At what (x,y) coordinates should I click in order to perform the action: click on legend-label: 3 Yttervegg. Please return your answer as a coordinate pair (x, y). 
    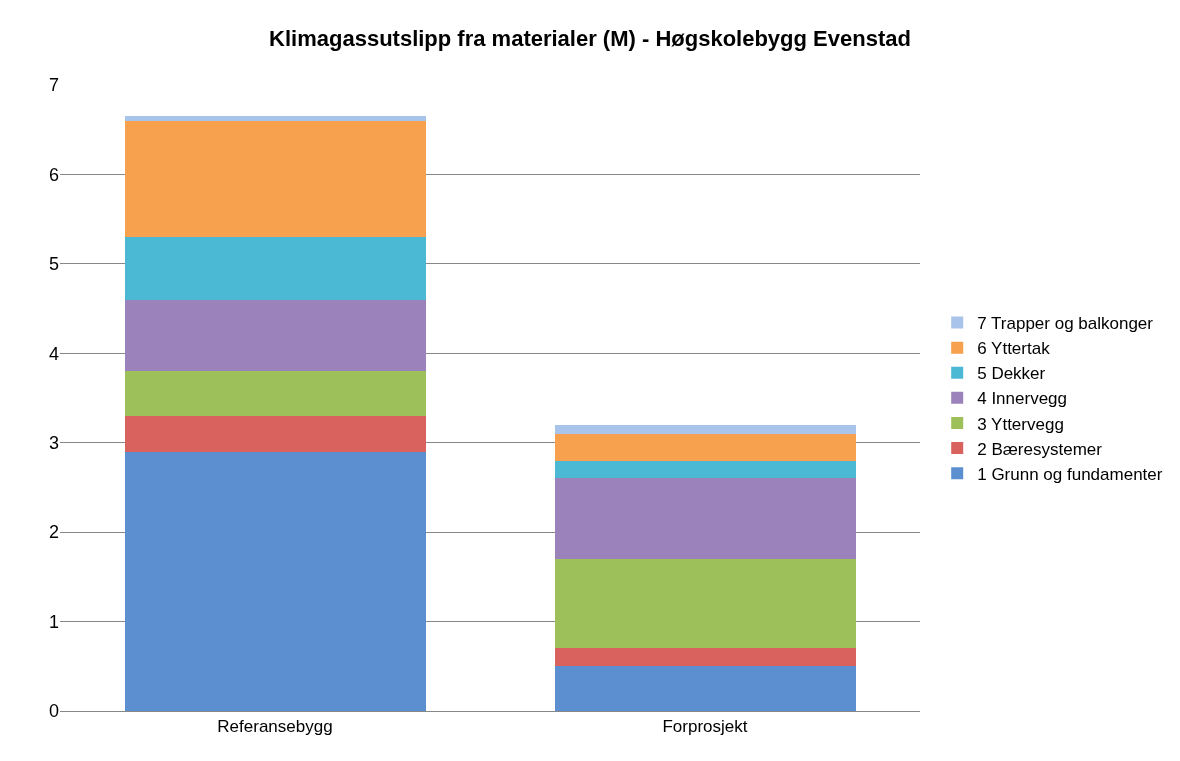
    Looking at the image, I should click on (1020, 424).